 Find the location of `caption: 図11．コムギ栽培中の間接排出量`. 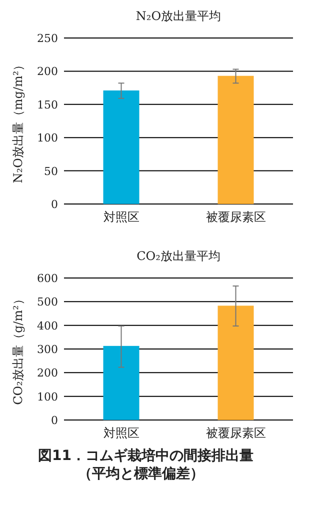

caption: 図11．コムギ栽培中の間接排出量 is located at coordinates (146, 455).